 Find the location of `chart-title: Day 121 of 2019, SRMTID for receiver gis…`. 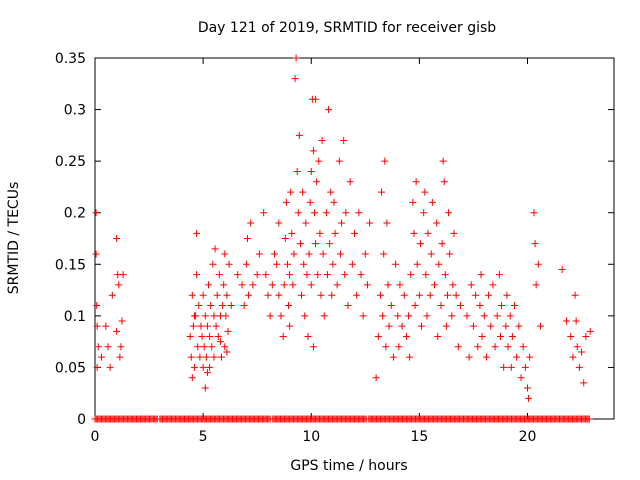

chart-title: Day 121 of 2019, SRMTID for receiver gis… is located at coordinates (347, 28).